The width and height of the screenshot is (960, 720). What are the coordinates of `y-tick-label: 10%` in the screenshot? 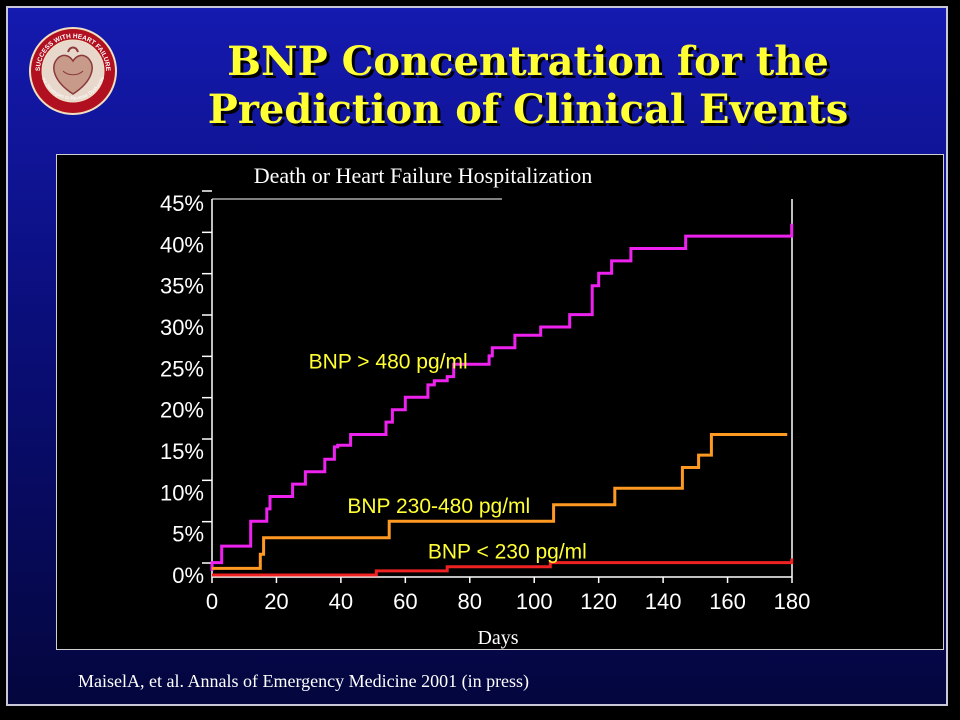 It's located at (182, 492).